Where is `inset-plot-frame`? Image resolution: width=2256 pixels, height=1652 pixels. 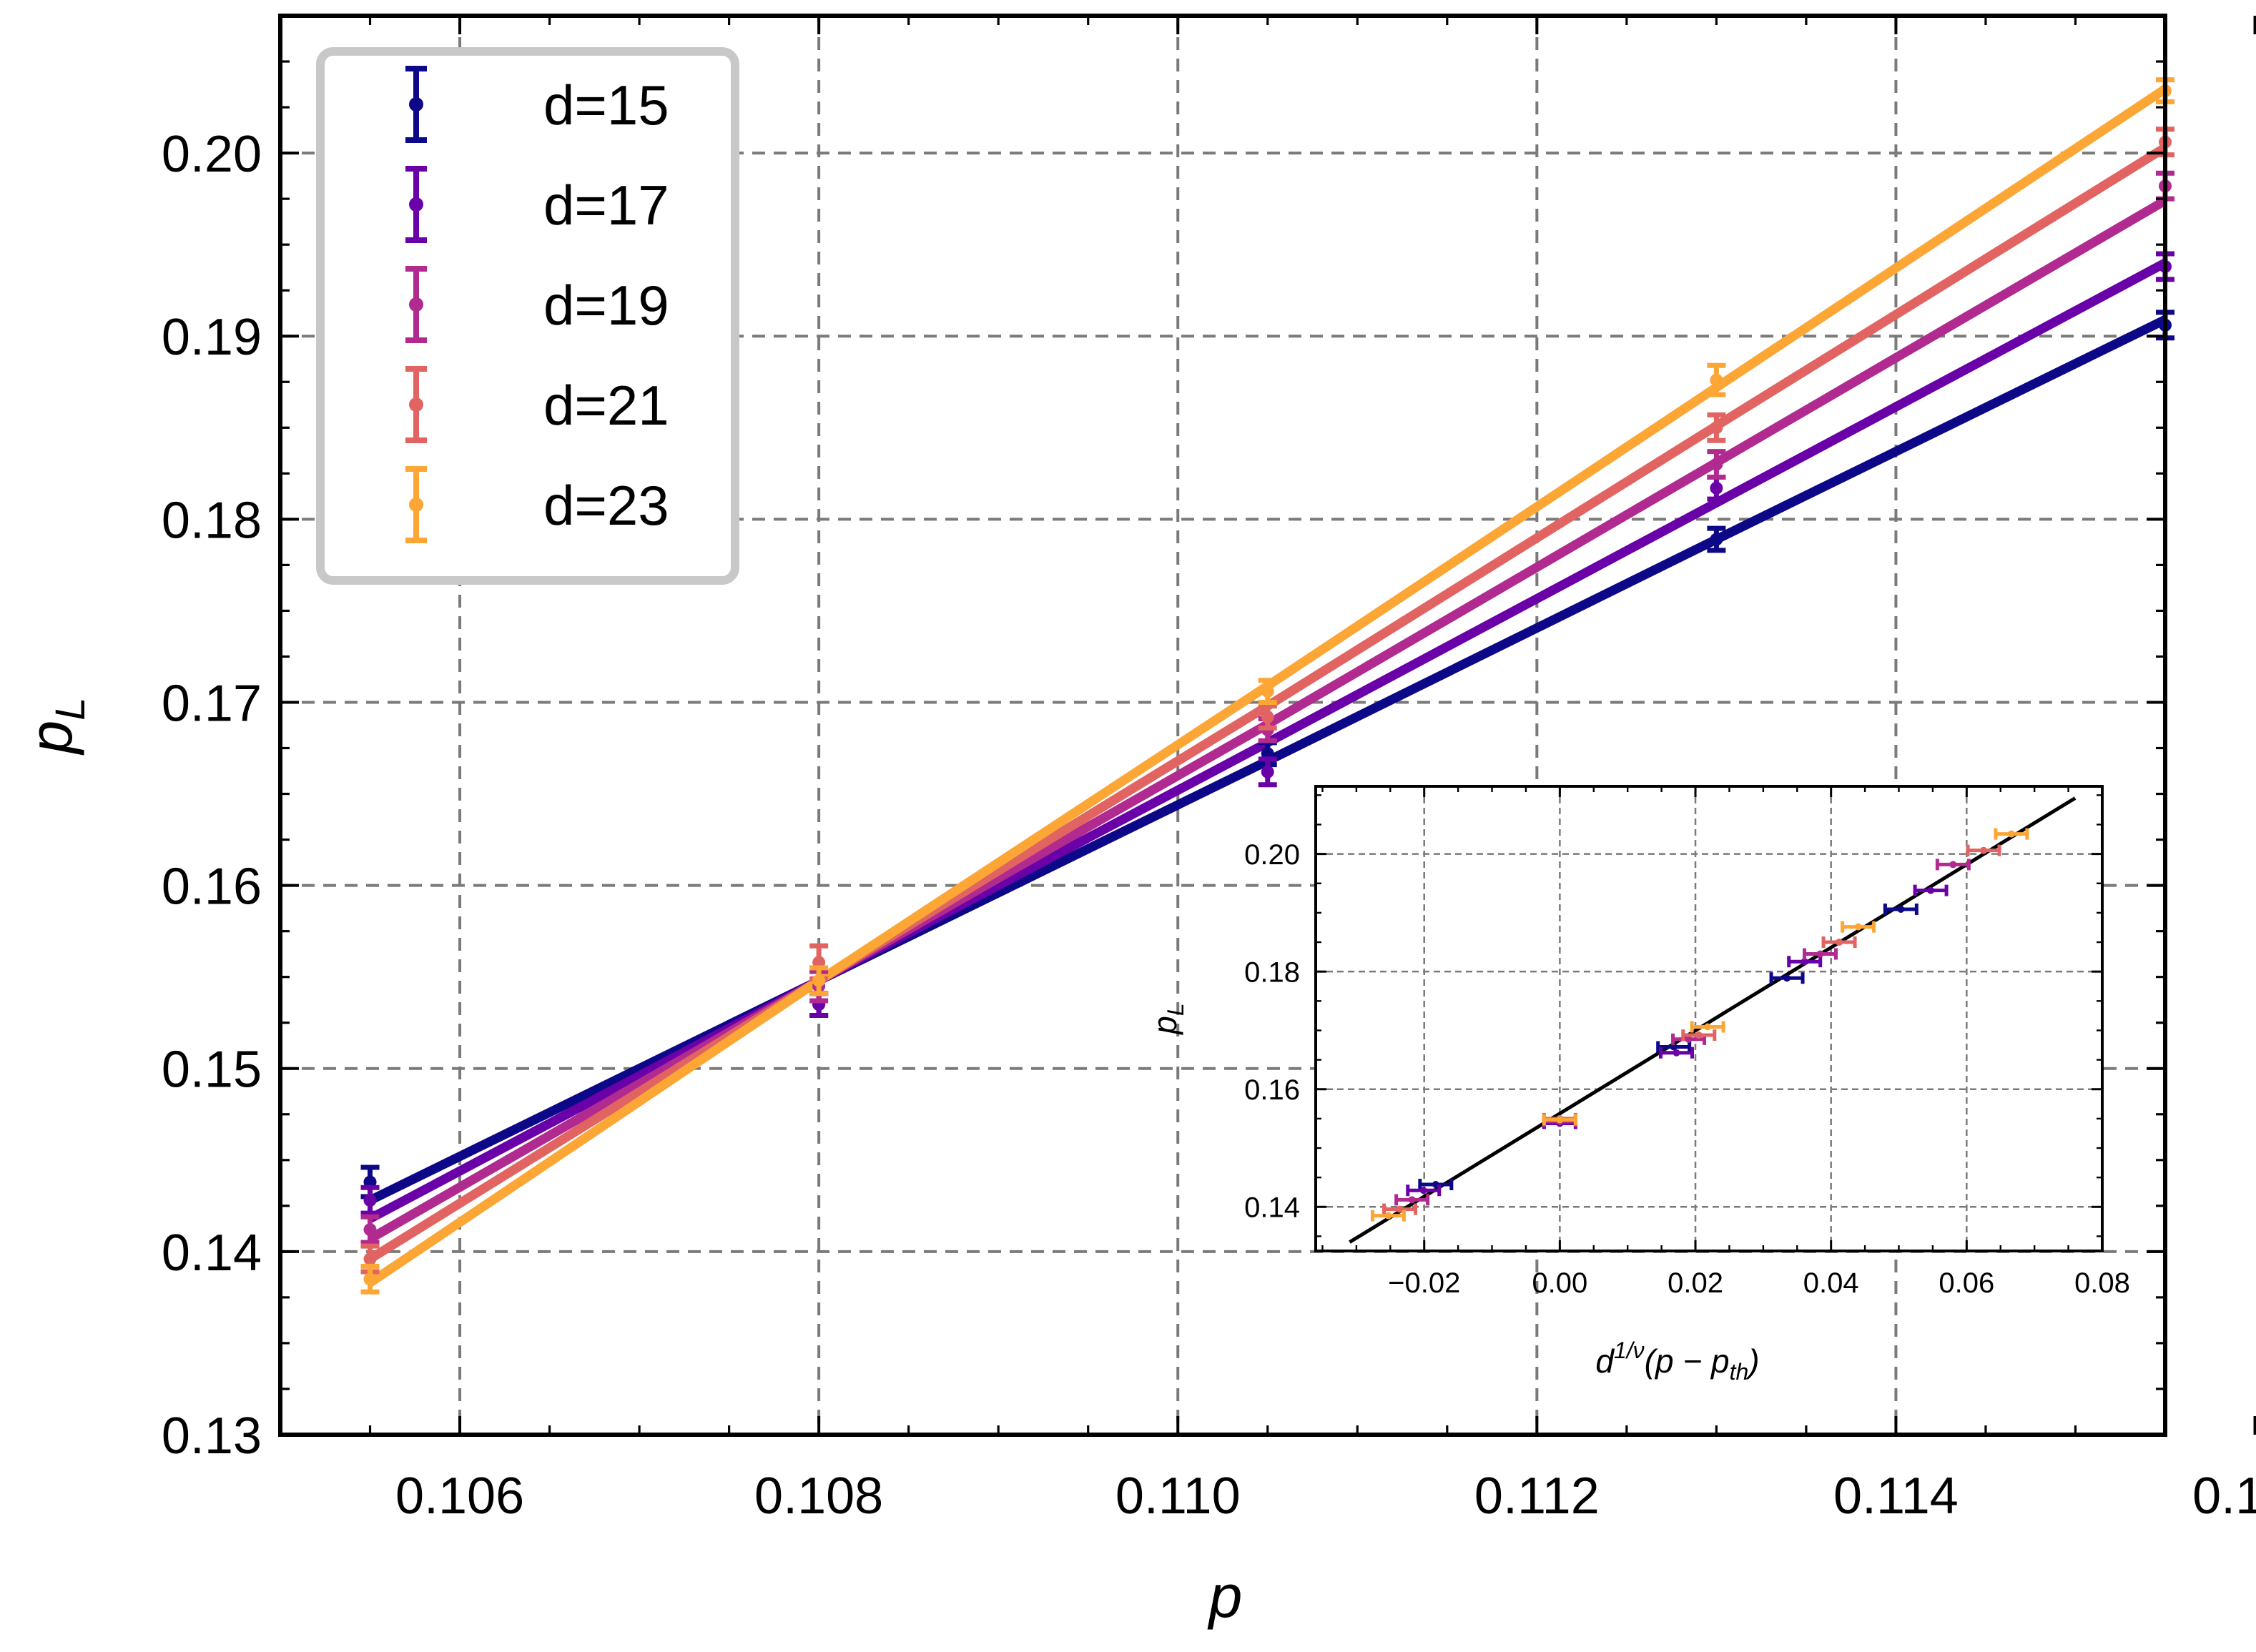
inset-plot-frame is located at coordinates (1709, 1019).